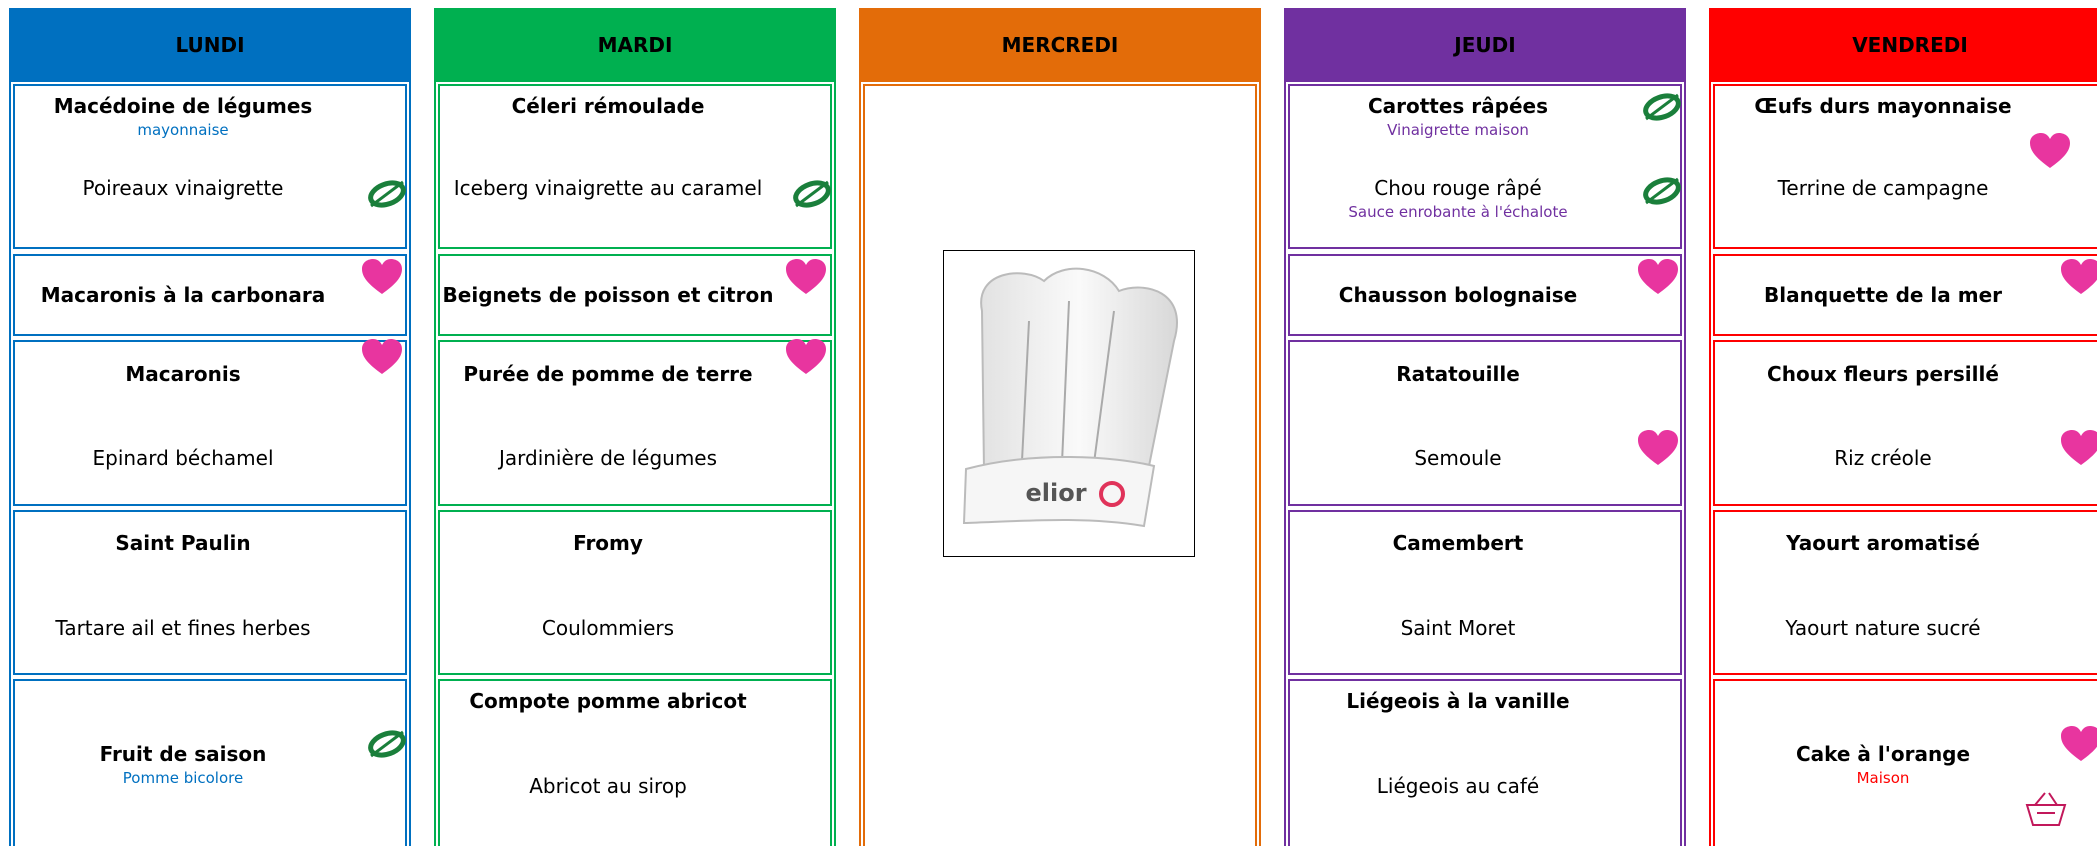  Describe the element at coordinates (183, 295) in the screenshot. I see `menu-item: Macaronis à la carbonara` at that location.